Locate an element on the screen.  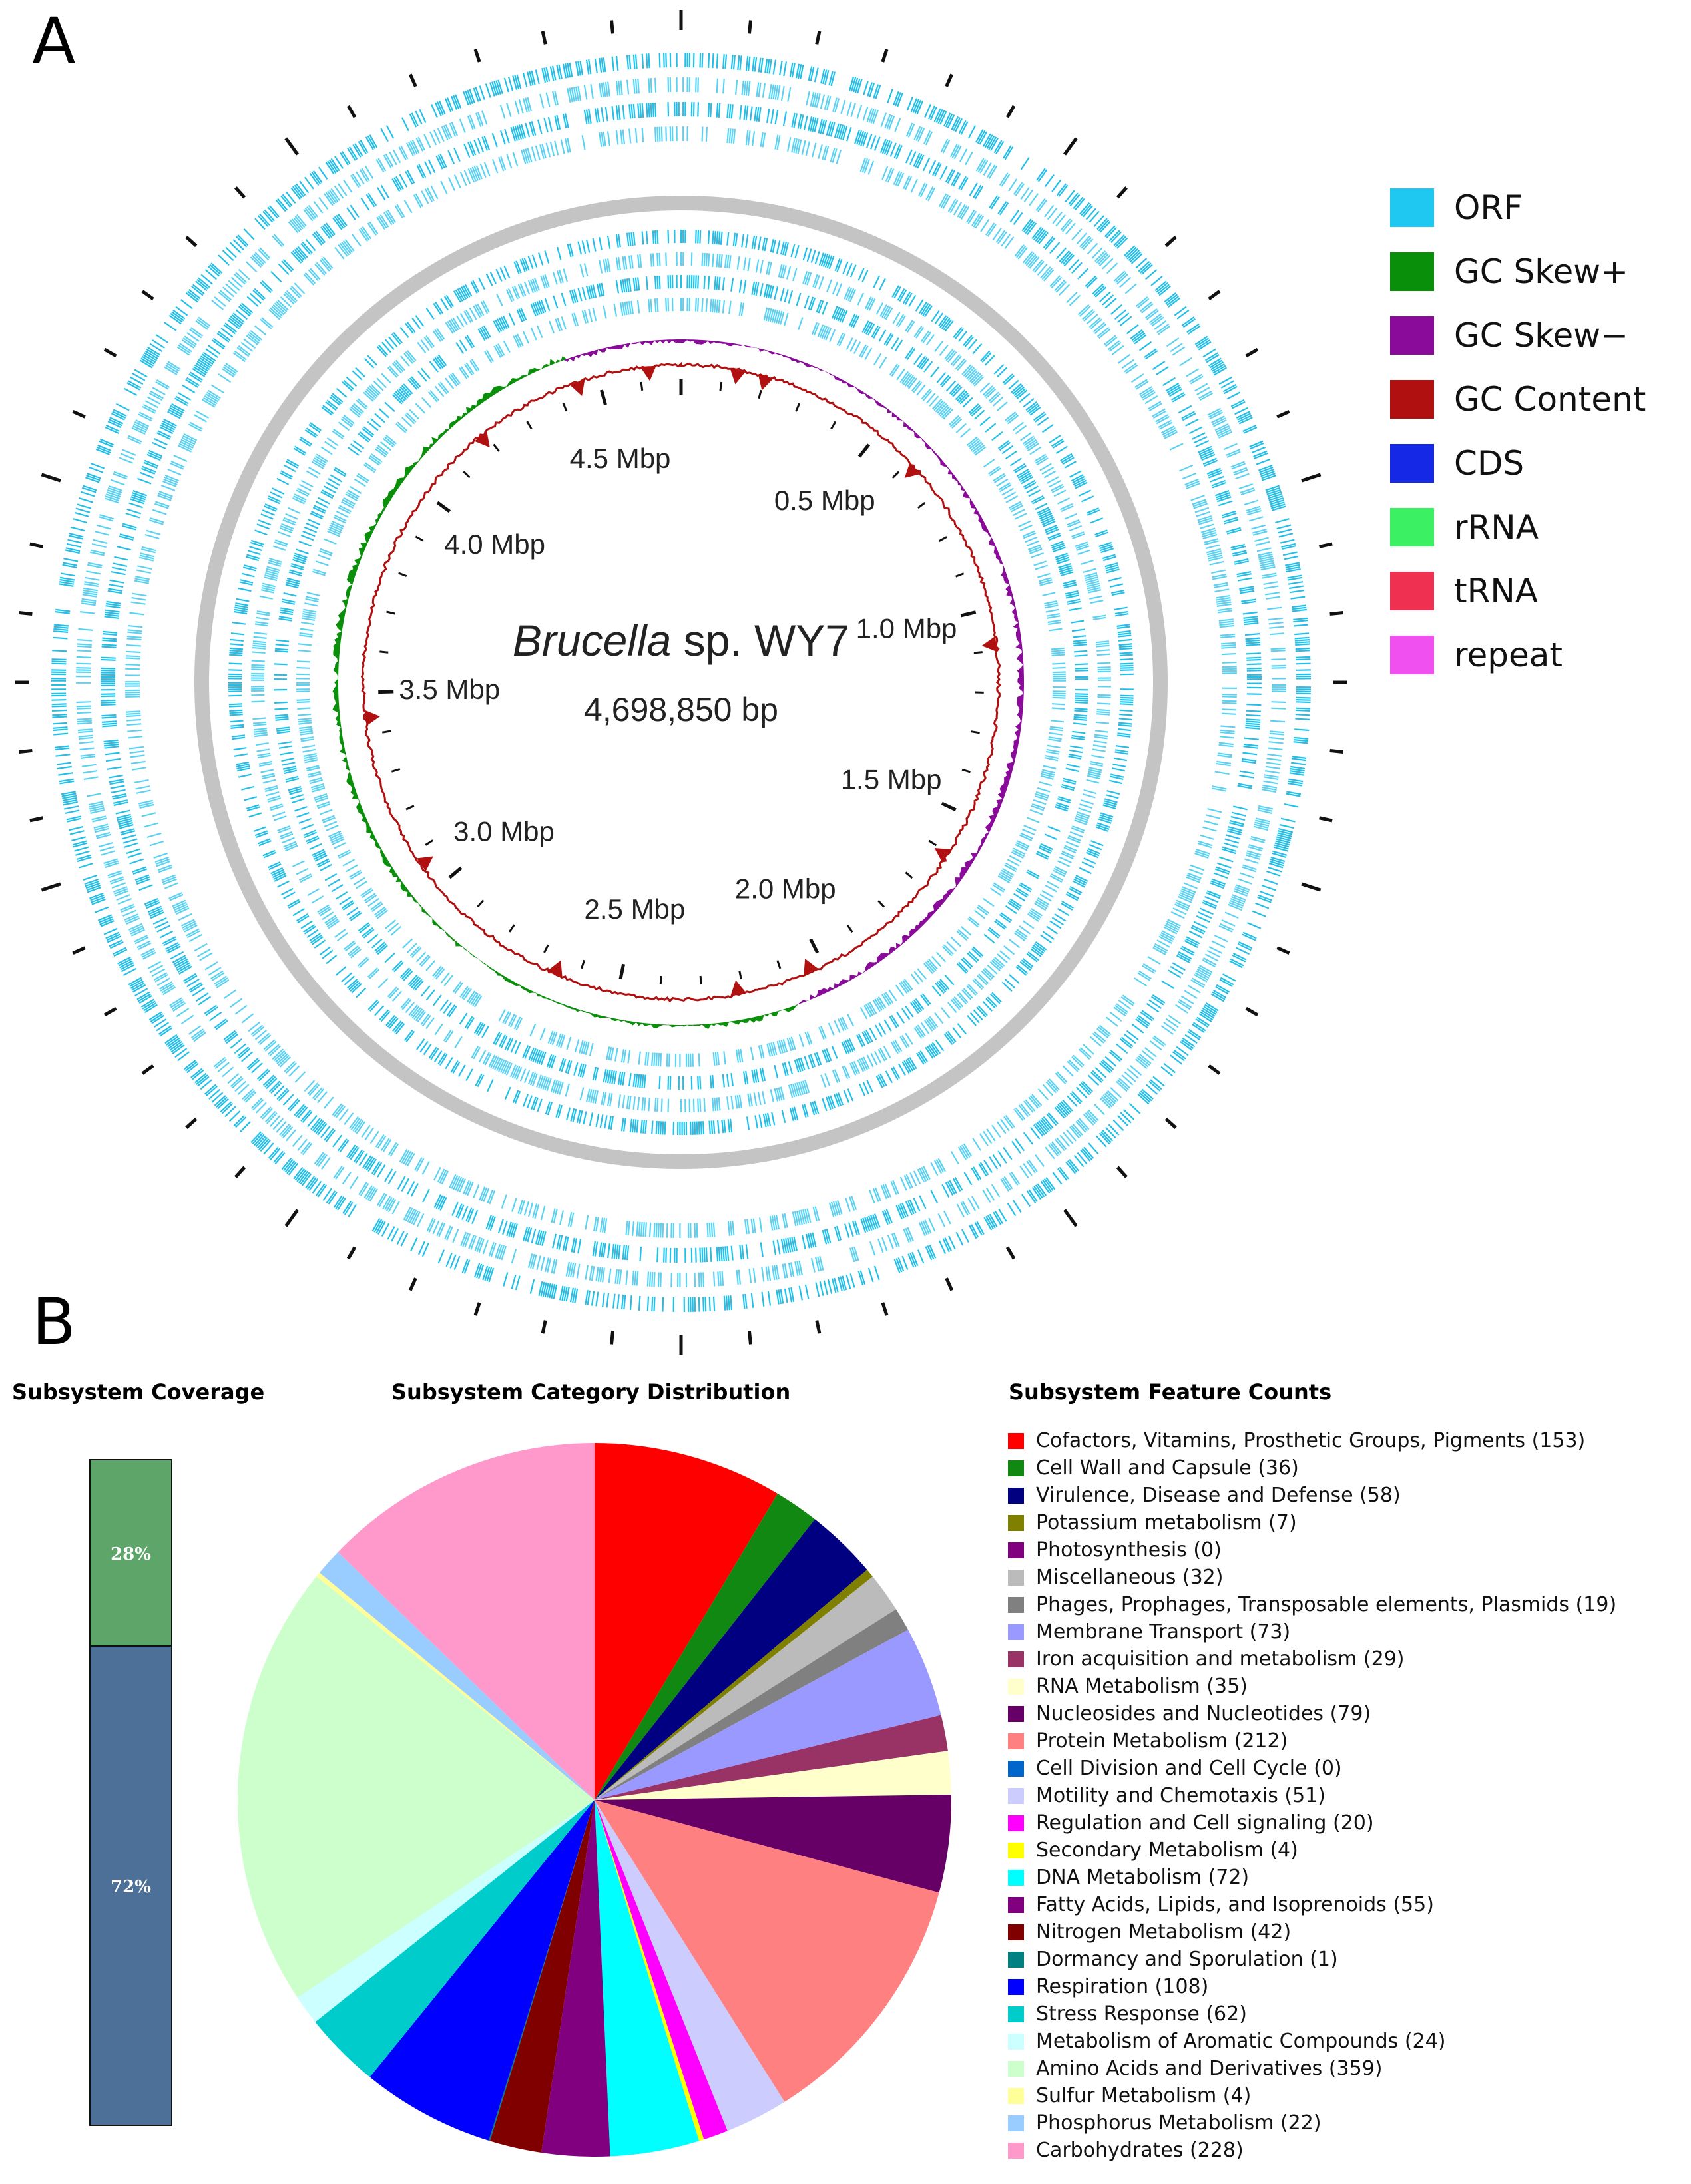
subsystem-legend-item: Nucleosides and Nucleotides (79) is located at coordinates (1312, 1714).